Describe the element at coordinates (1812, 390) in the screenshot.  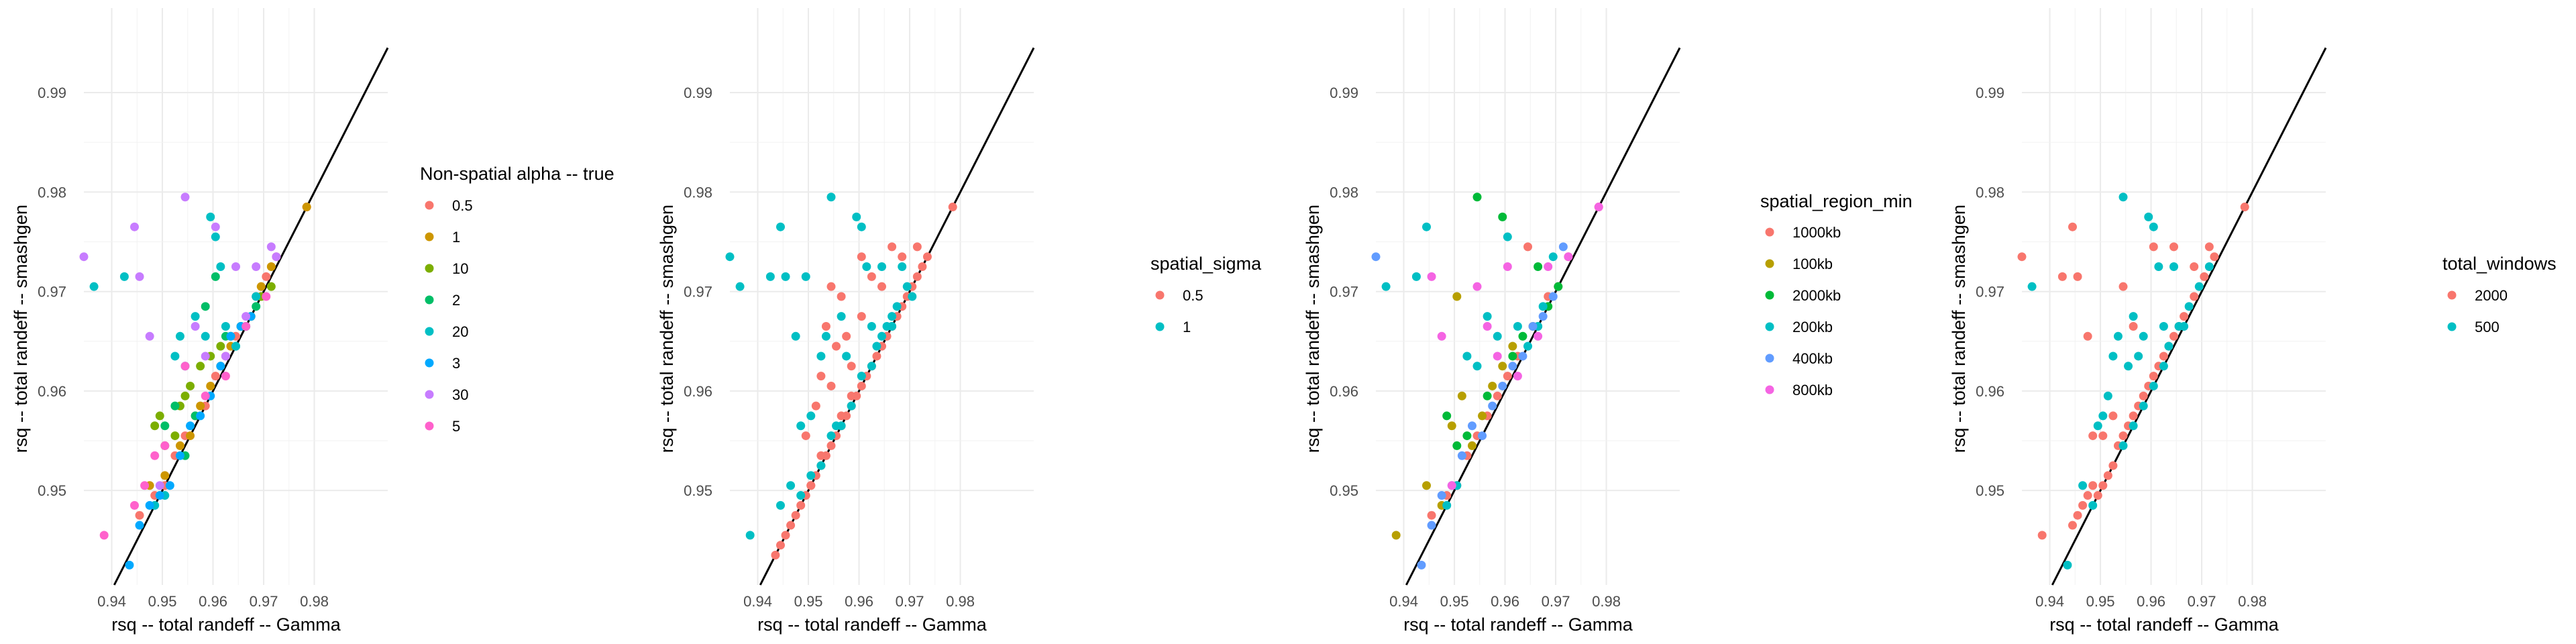
I see `legend-label: 800kb` at that location.